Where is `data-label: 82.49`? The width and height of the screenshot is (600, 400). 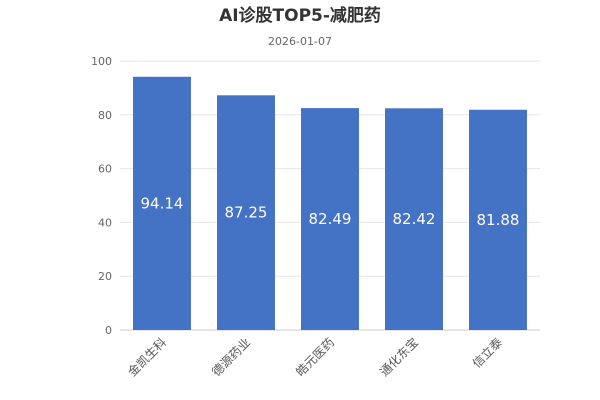
data-label: 82.49 is located at coordinates (330, 219).